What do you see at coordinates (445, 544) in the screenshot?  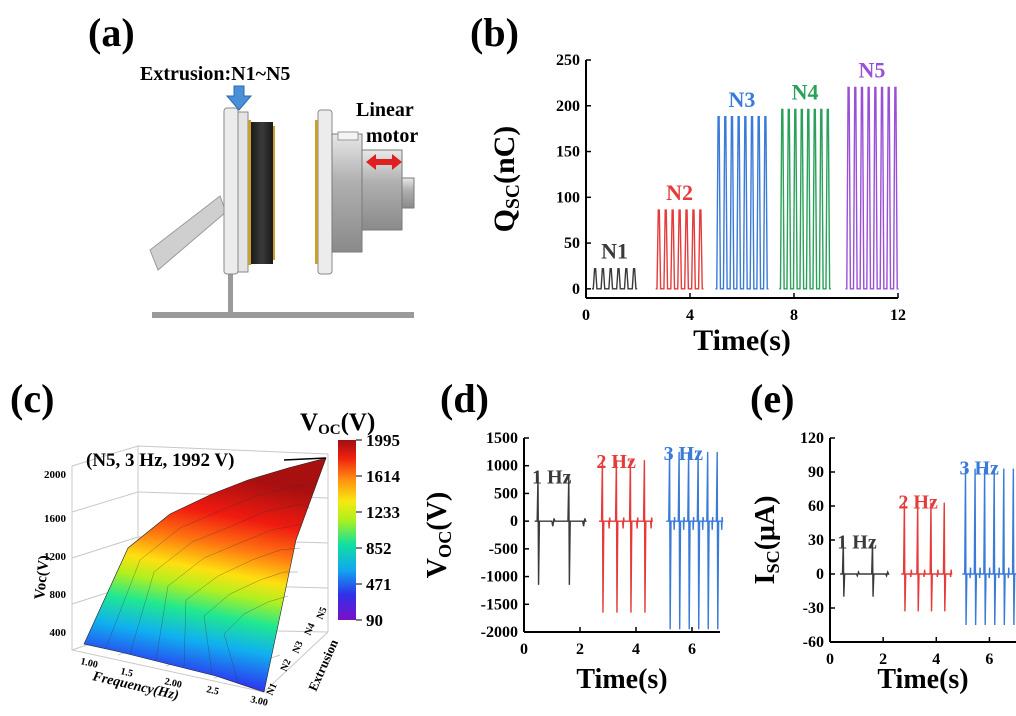 I see `y-axis-title-sub: OC` at bounding box center [445, 544].